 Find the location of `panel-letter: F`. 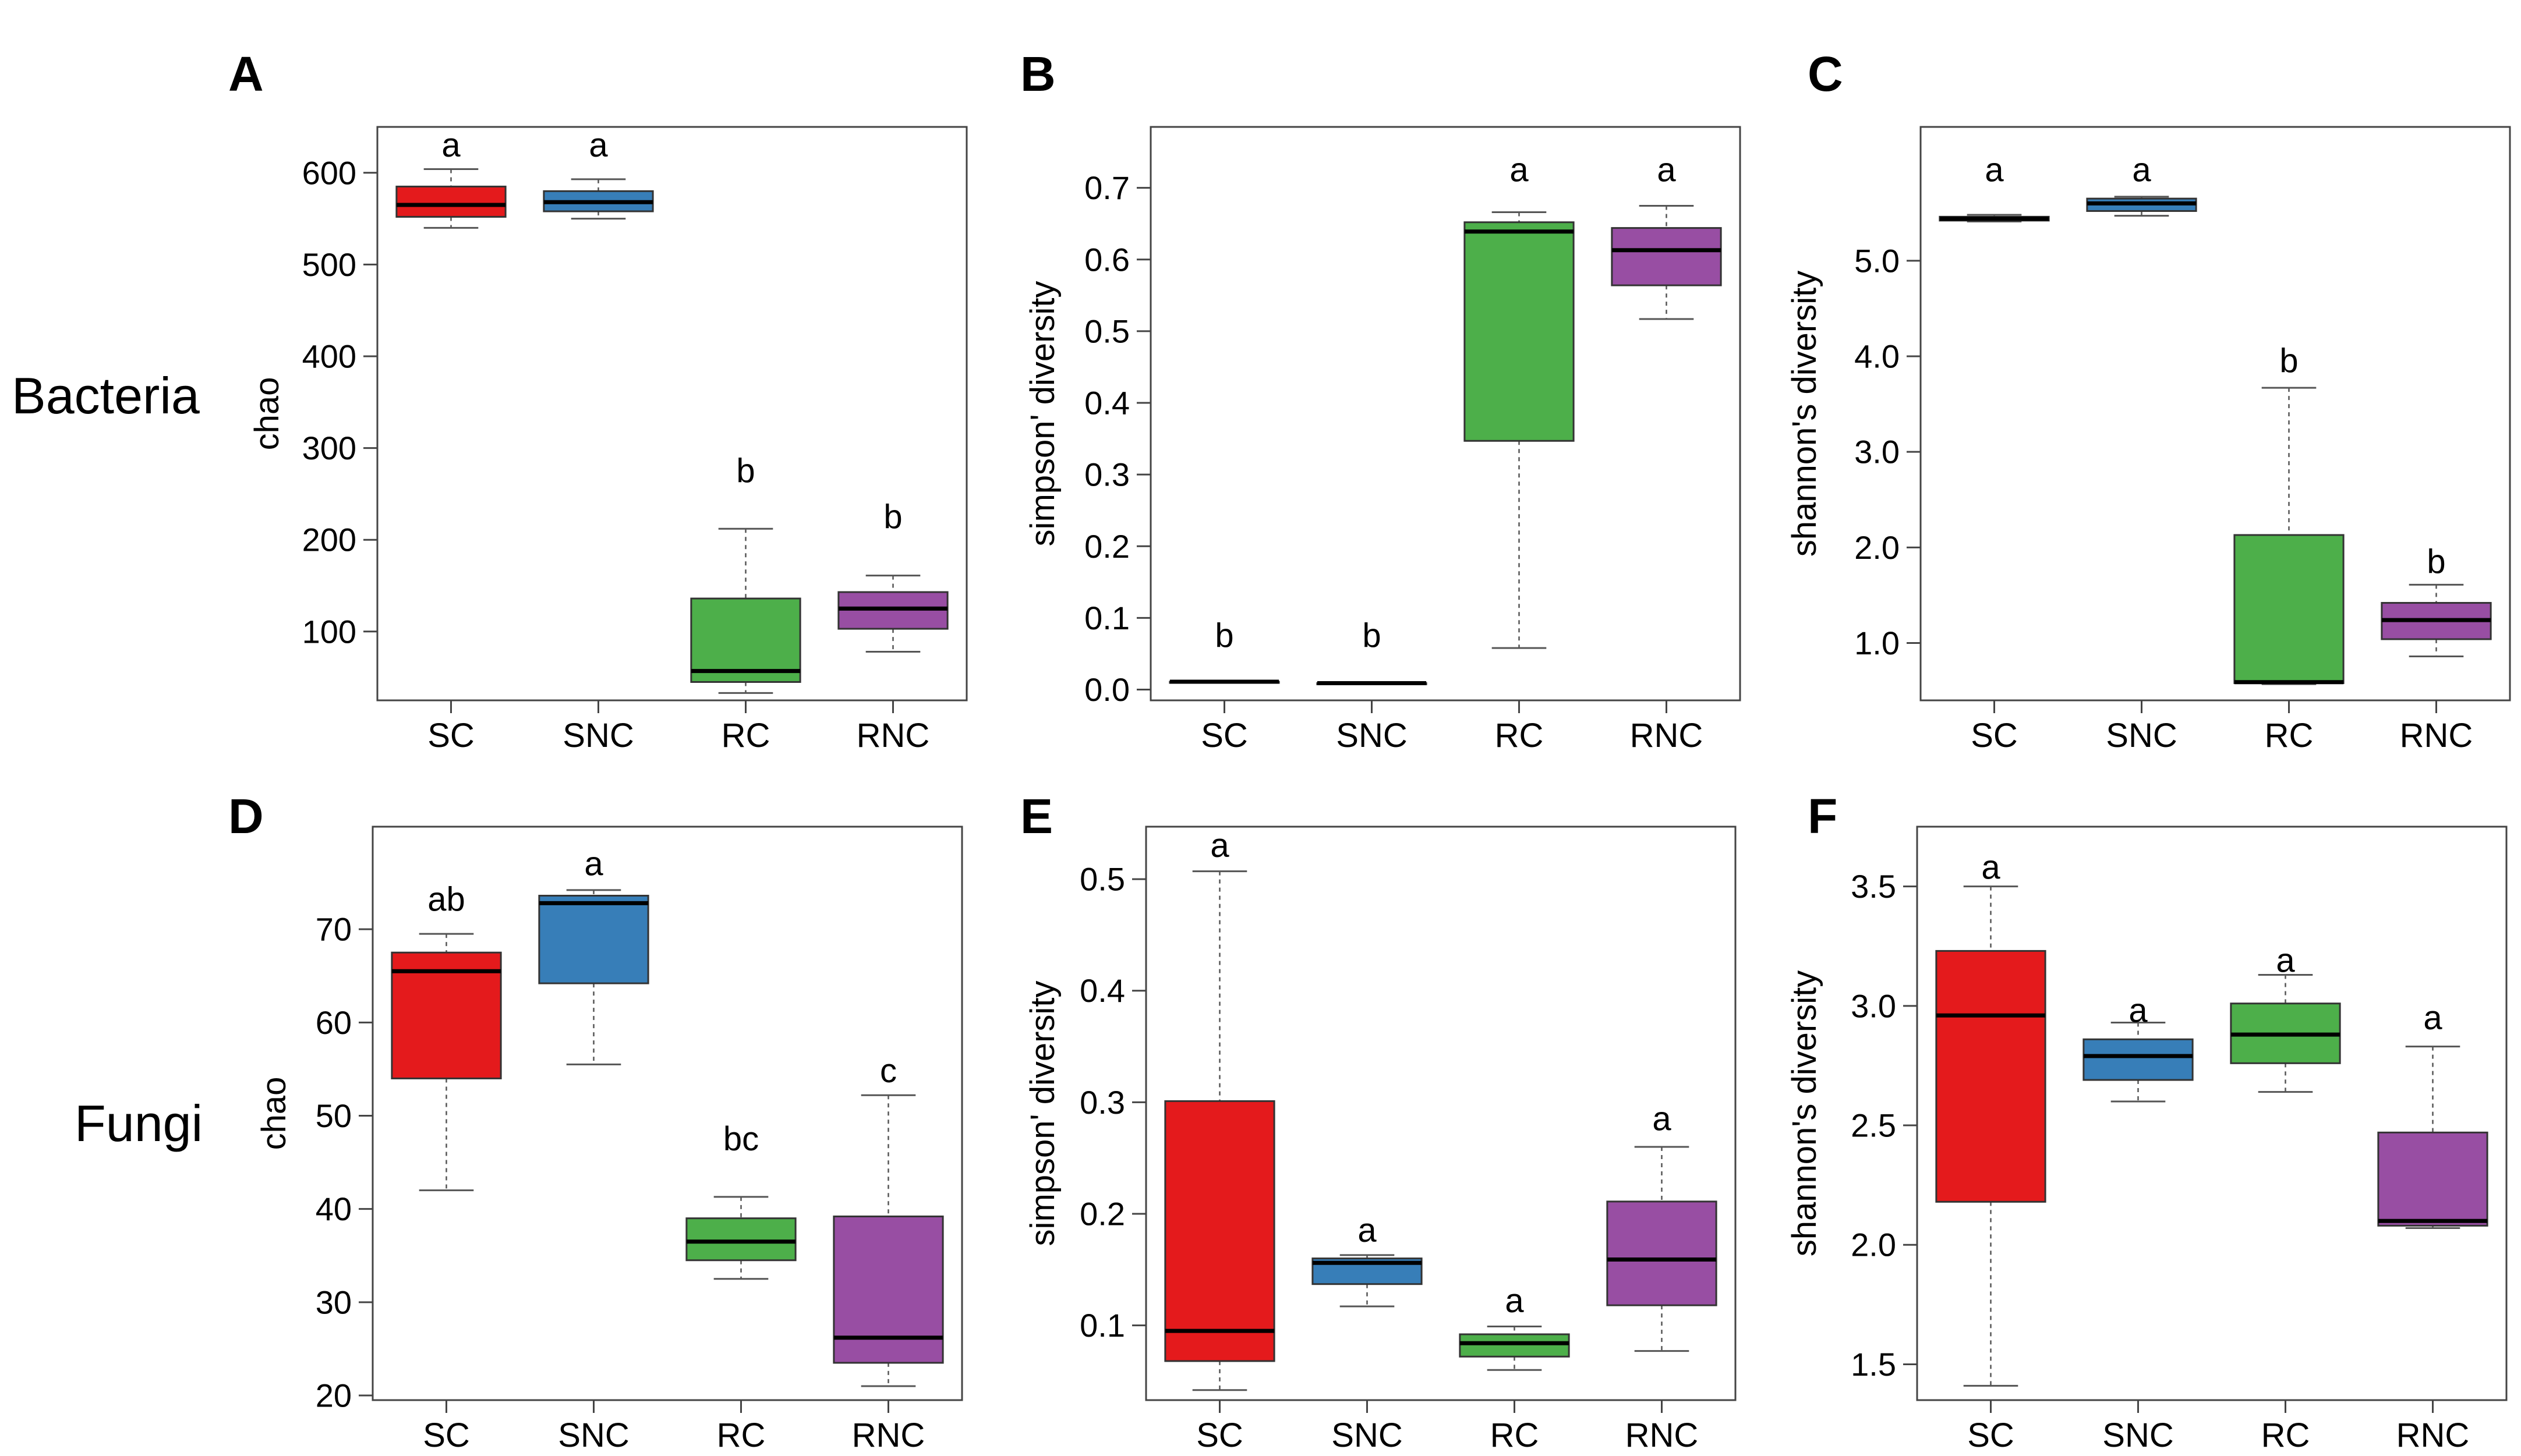

panel-letter: F is located at coordinates (1822, 816).